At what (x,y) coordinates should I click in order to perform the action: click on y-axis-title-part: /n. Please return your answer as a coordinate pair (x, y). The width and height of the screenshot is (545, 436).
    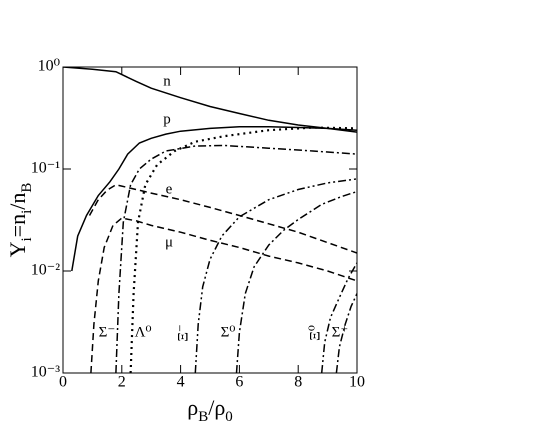
    Looking at the image, I should click on (17, 201).